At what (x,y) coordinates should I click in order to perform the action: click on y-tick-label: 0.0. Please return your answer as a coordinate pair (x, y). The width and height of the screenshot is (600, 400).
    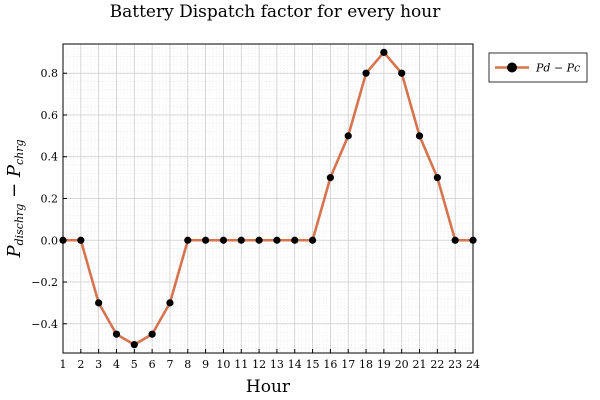
    Looking at the image, I should click on (50, 240).